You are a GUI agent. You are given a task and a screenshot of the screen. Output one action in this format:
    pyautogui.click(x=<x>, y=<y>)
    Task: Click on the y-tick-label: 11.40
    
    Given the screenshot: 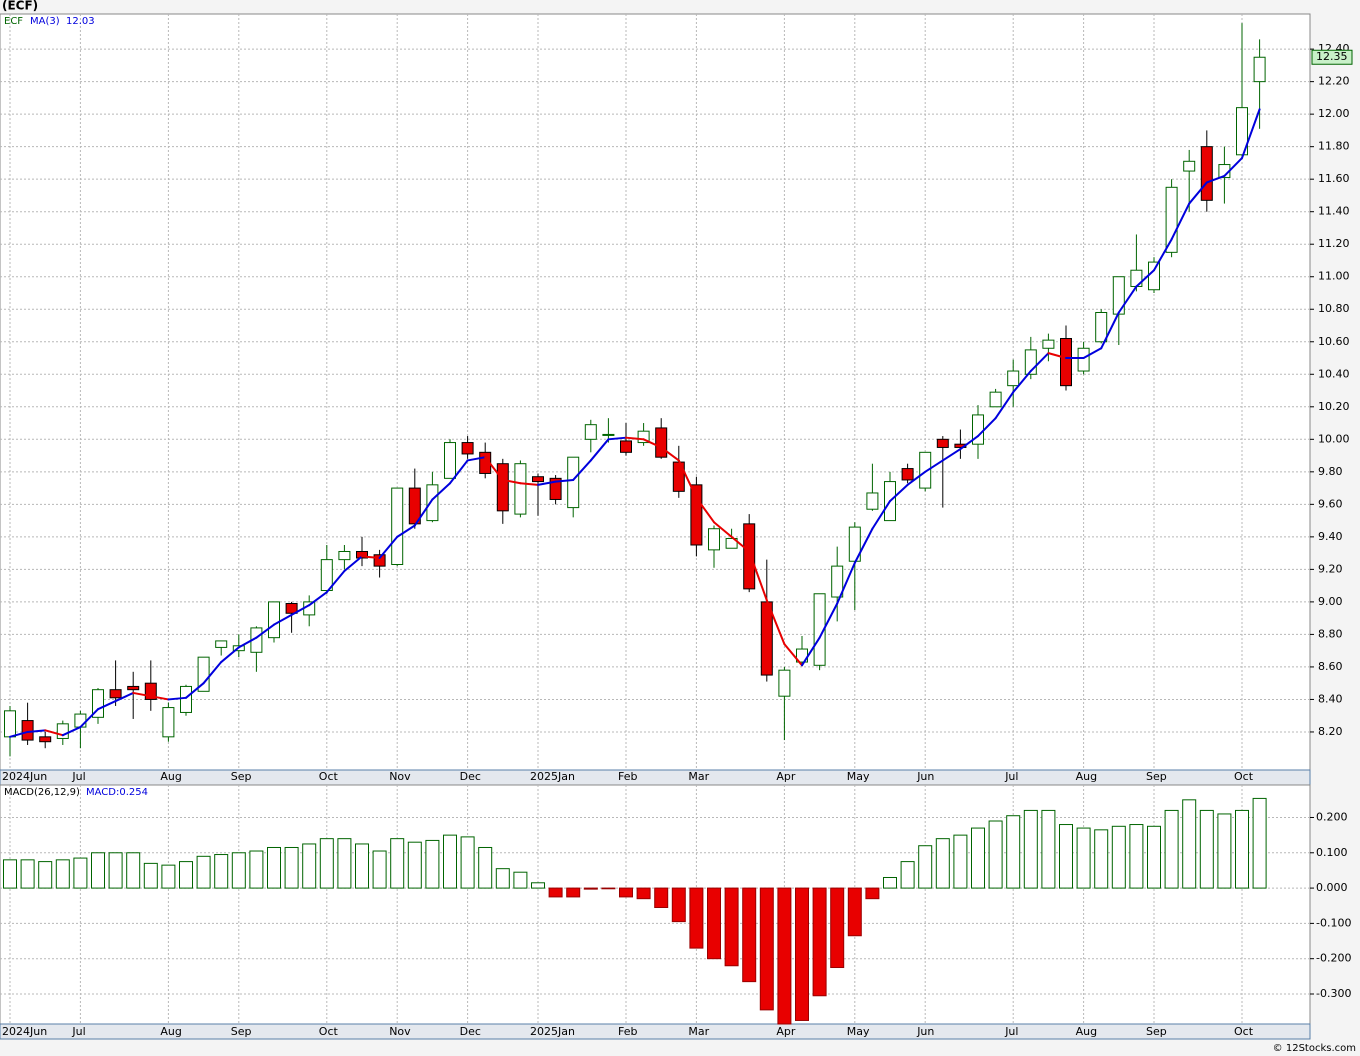 What is the action you would take?
    pyautogui.click(x=1334, y=211)
    